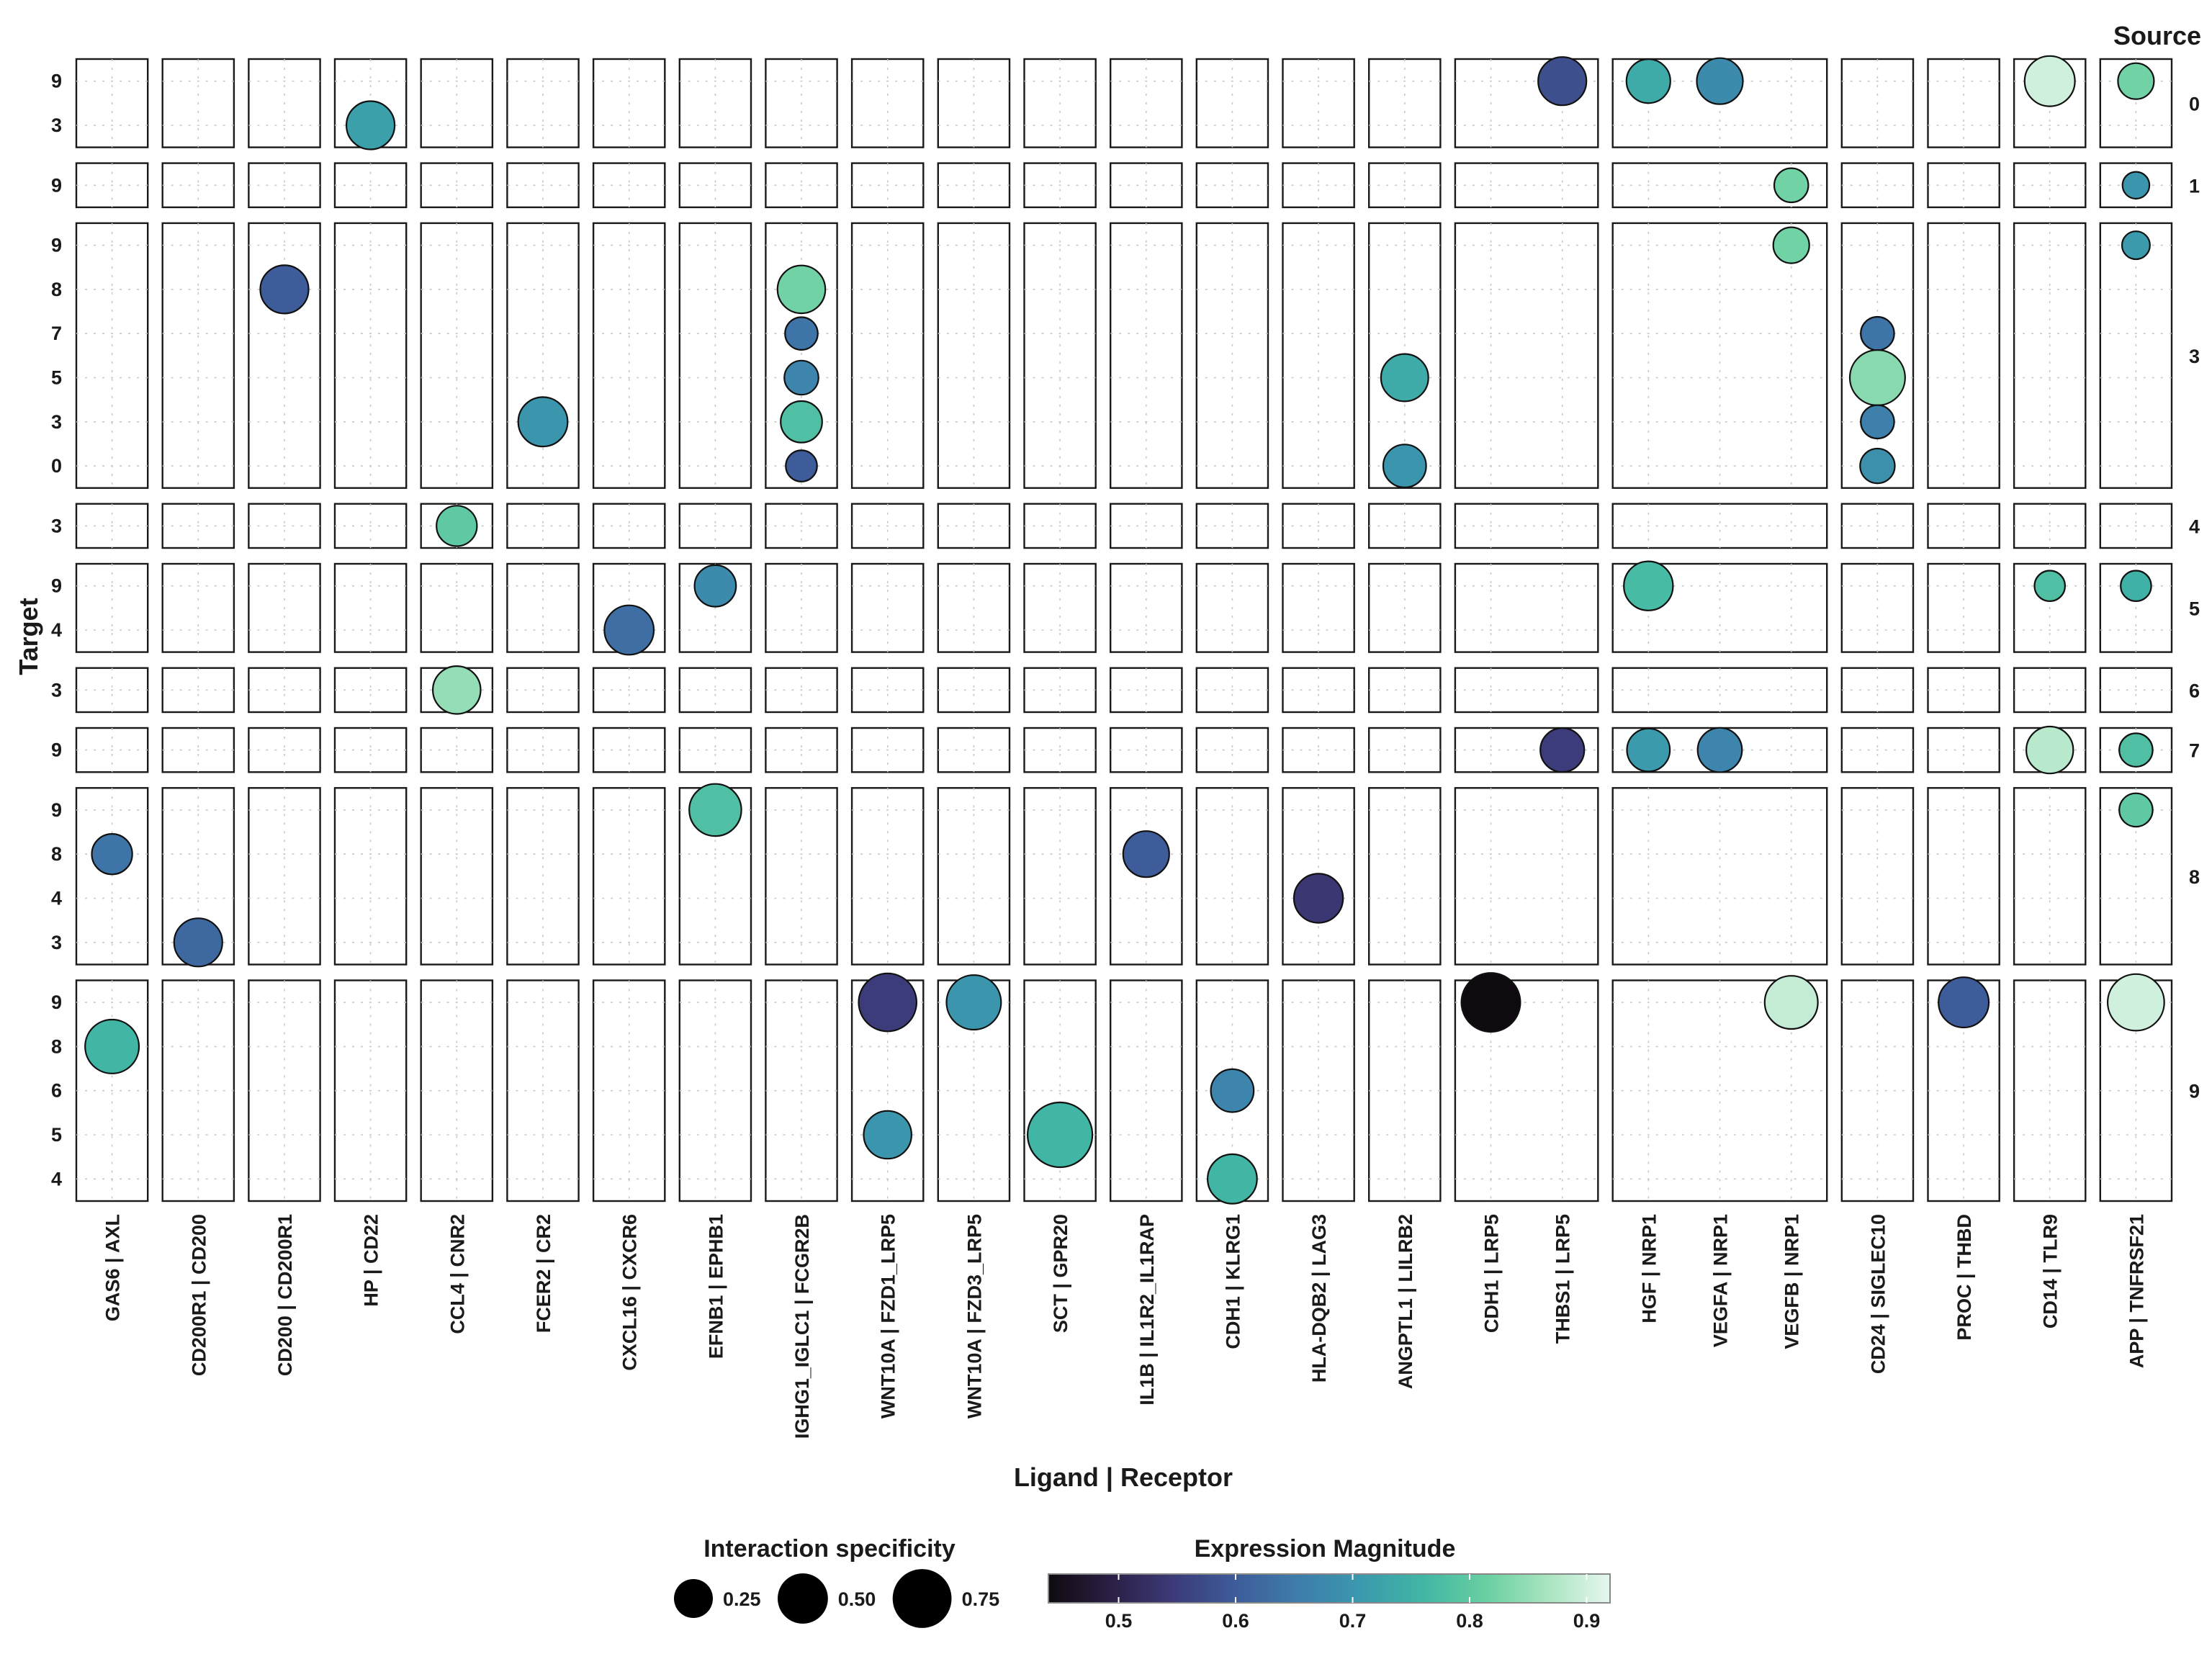  Describe the element at coordinates (1964, 1277) in the screenshot. I see `x-tick-proc-thbd: PROC | THBD` at that location.